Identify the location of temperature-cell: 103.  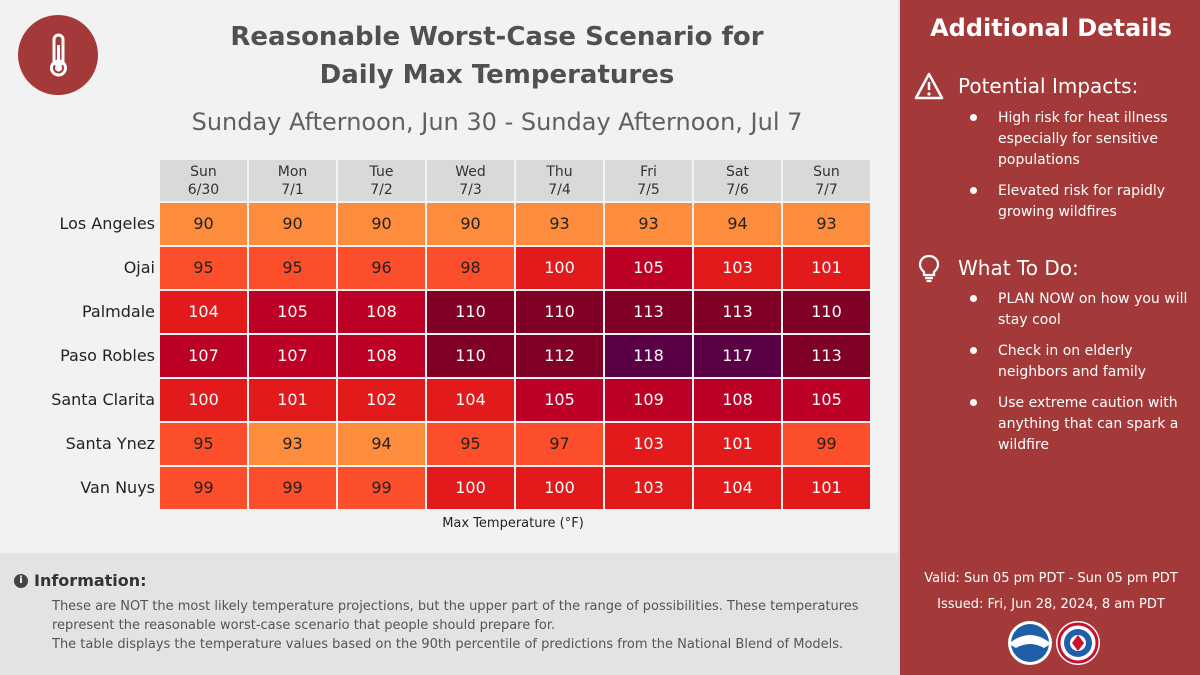
(737, 268).